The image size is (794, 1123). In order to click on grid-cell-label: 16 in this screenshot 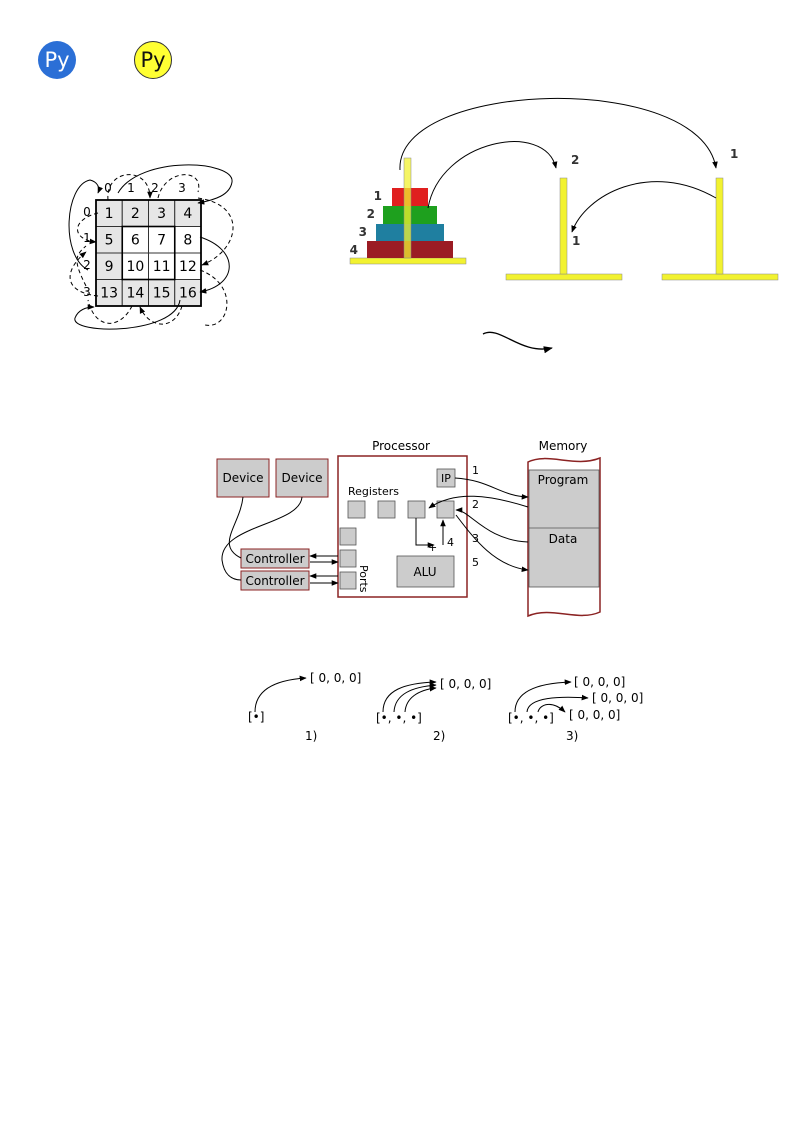, I will do `click(188, 294)`.